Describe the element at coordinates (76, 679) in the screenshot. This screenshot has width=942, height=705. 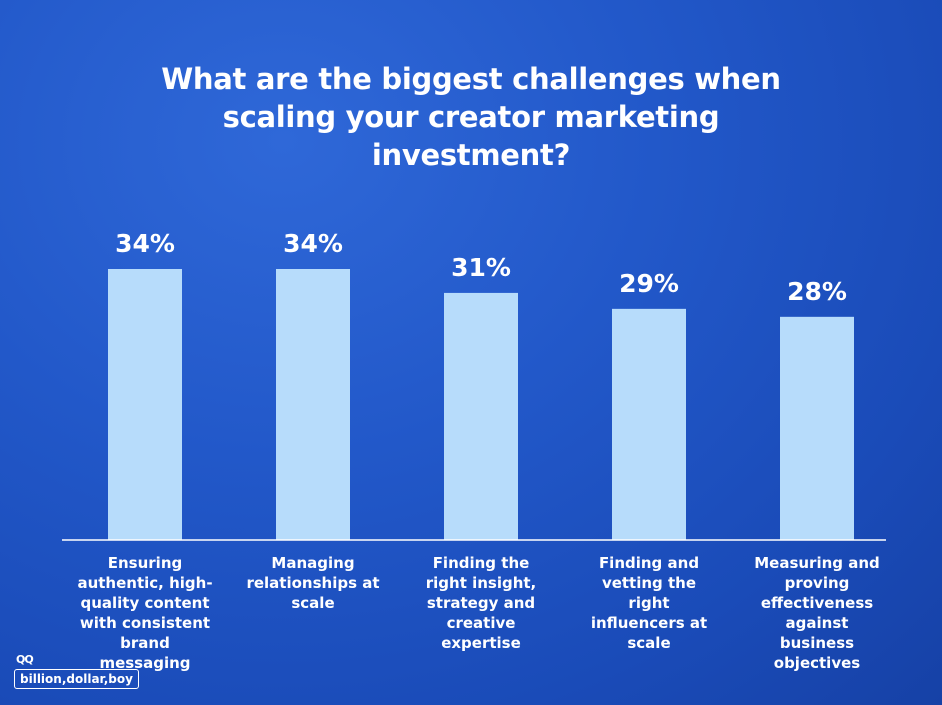
I see `logo: billion,dollar,boy` at that location.